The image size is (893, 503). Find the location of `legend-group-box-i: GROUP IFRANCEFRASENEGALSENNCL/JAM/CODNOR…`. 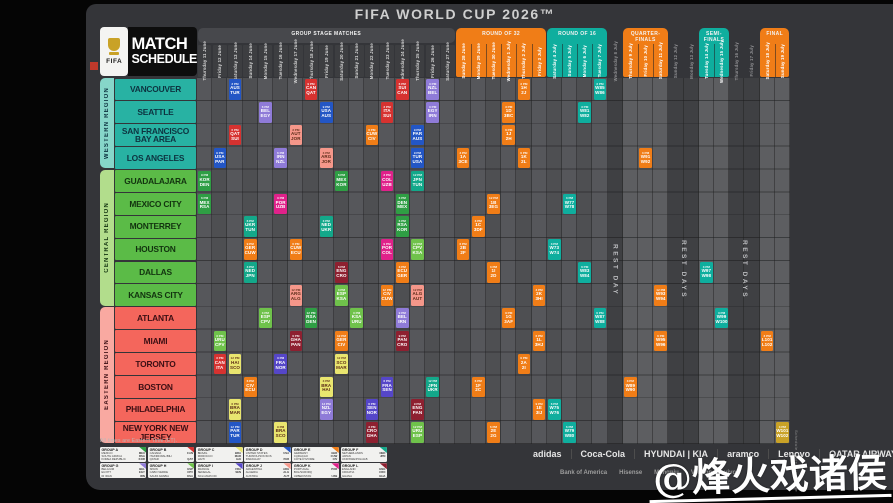

legend-group-box-i: GROUP IFRANCEFRASENEGALSENNCL/JAM/CODNOR… is located at coordinates (219, 470).